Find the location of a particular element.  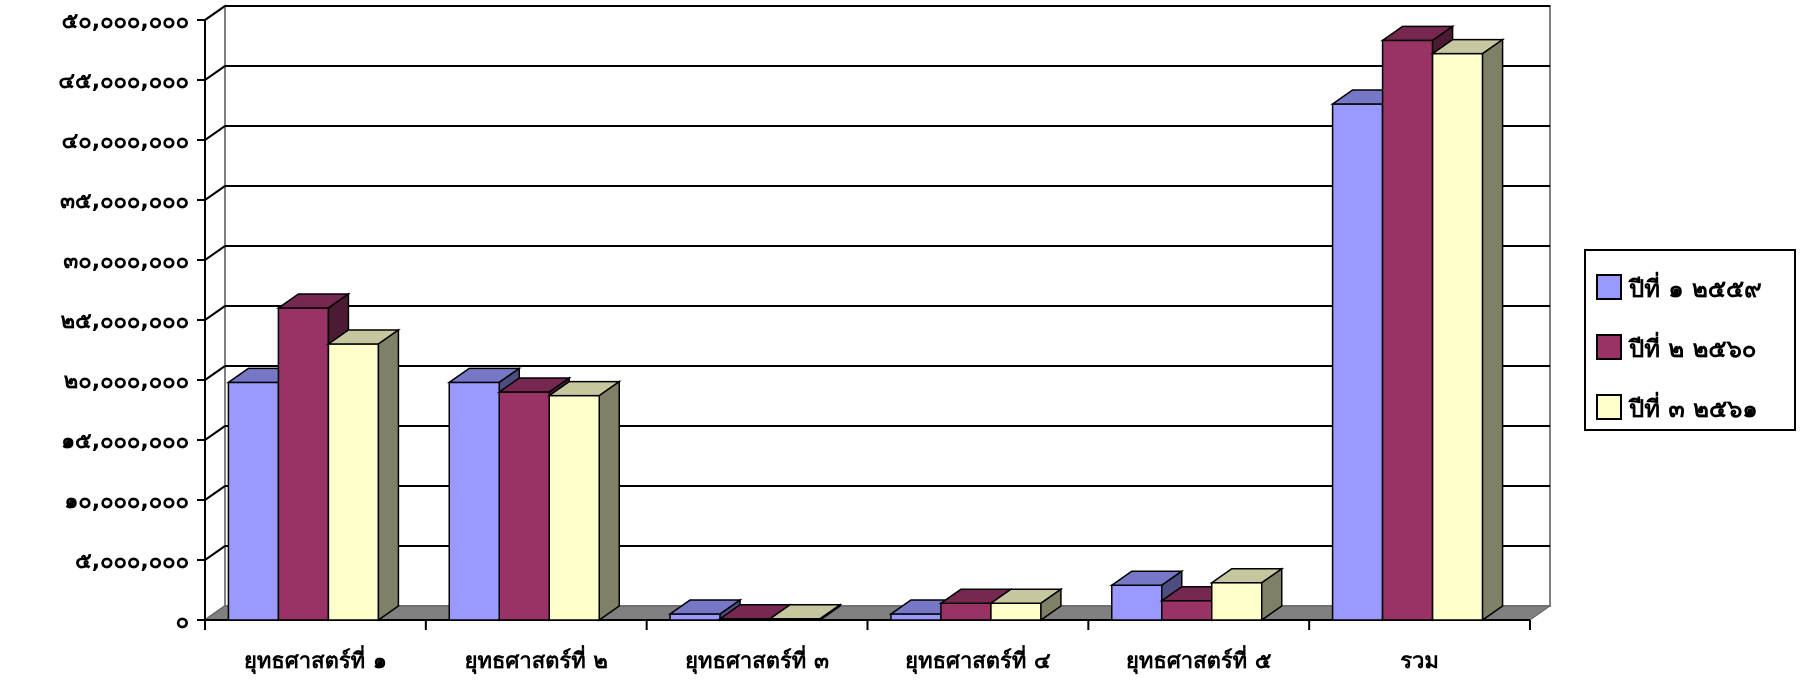

x-tick-label: ยุทธศาสตร์ที่ ๑ is located at coordinates (315, 659).